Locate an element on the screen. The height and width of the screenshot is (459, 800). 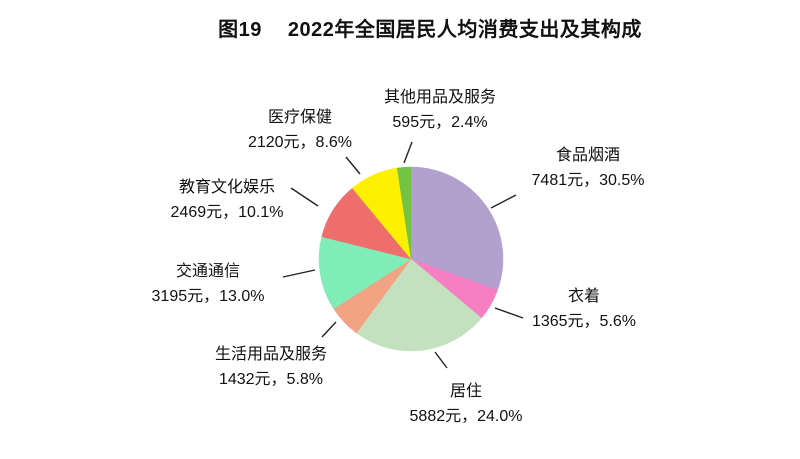
pie-slices-group is located at coordinates (411, 259).